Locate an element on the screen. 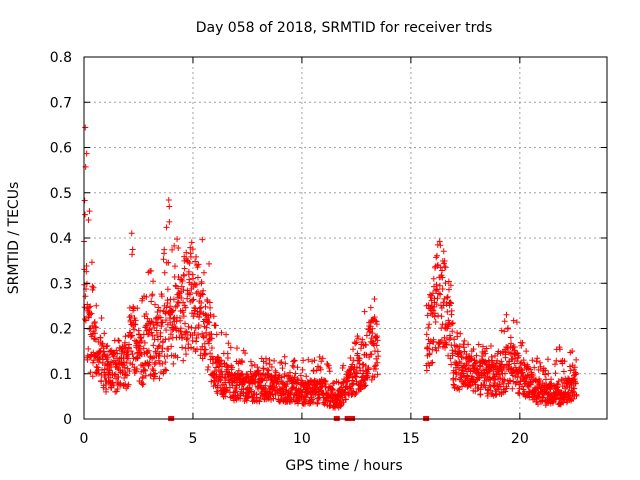 The width and height of the screenshot is (640, 480). y-tick-label: 0.1 is located at coordinates (61, 375).